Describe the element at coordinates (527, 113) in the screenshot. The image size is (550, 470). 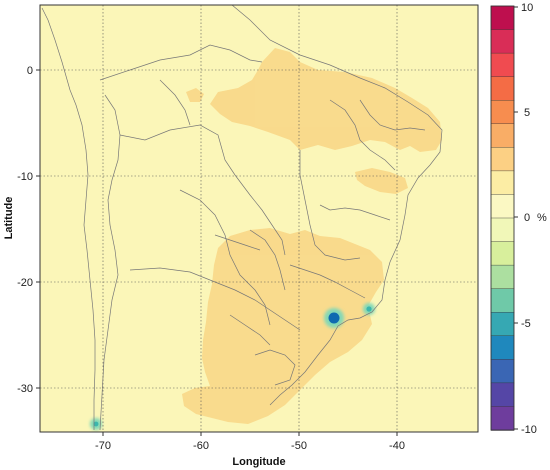
I see `legend-tick-label: 5` at that location.